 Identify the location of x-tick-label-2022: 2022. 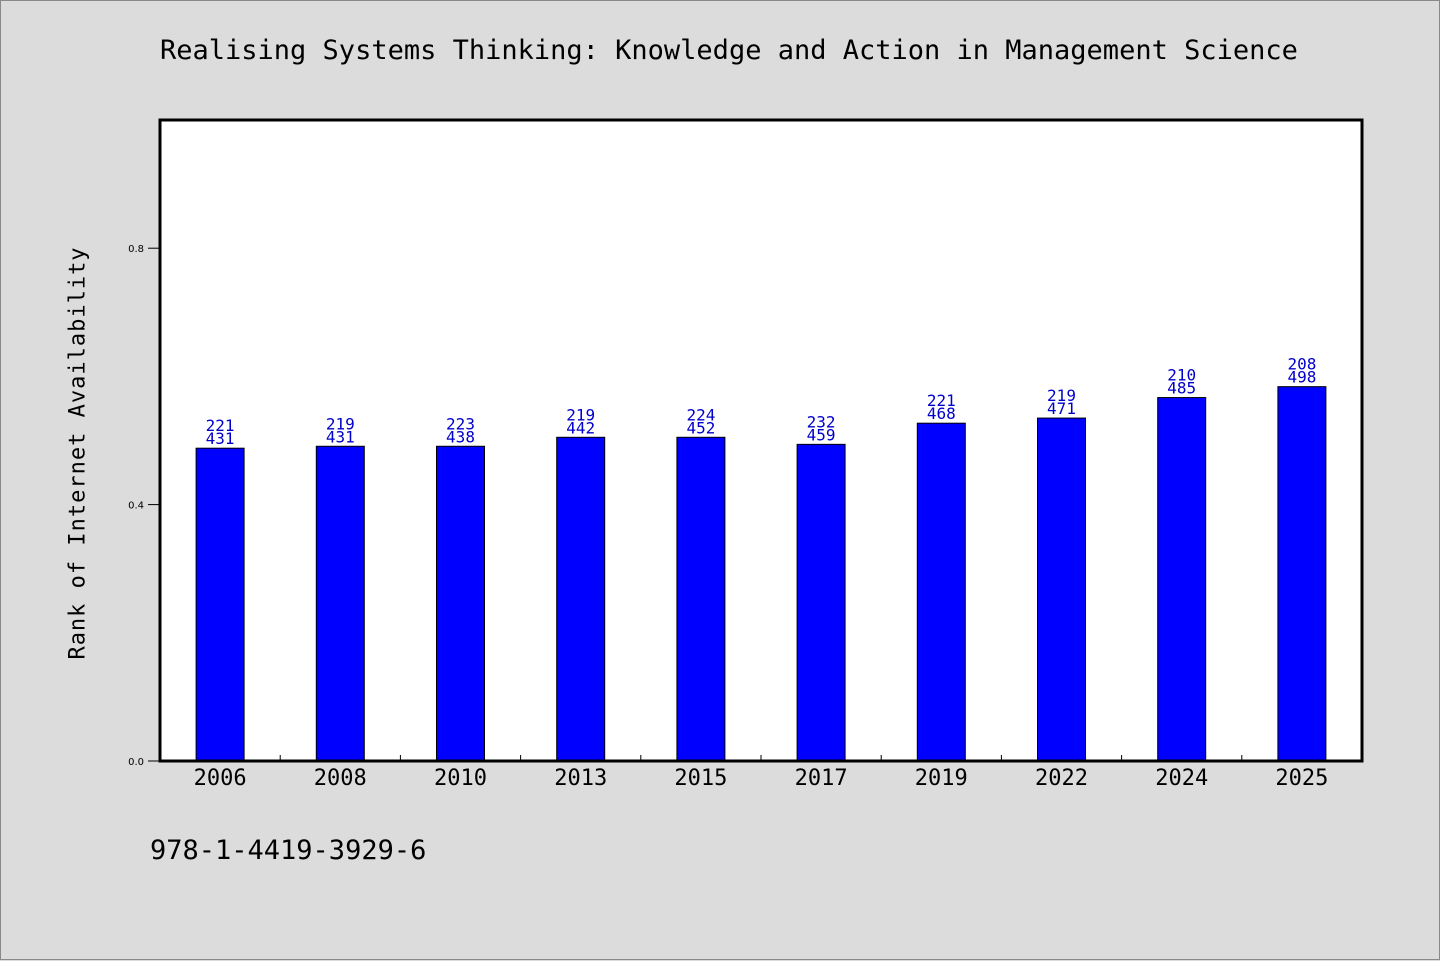
(1061, 778).